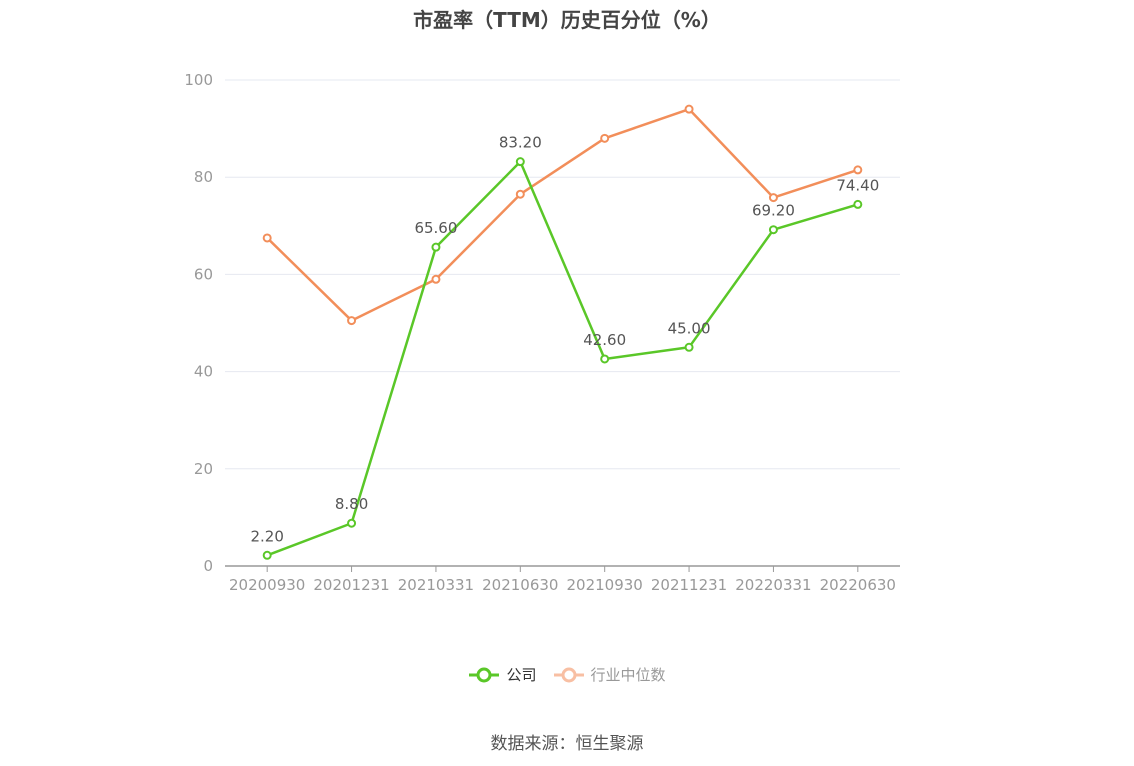 The width and height of the screenshot is (1134, 766). What do you see at coordinates (198, 80) in the screenshot?
I see `y-tick-label: 100` at bounding box center [198, 80].